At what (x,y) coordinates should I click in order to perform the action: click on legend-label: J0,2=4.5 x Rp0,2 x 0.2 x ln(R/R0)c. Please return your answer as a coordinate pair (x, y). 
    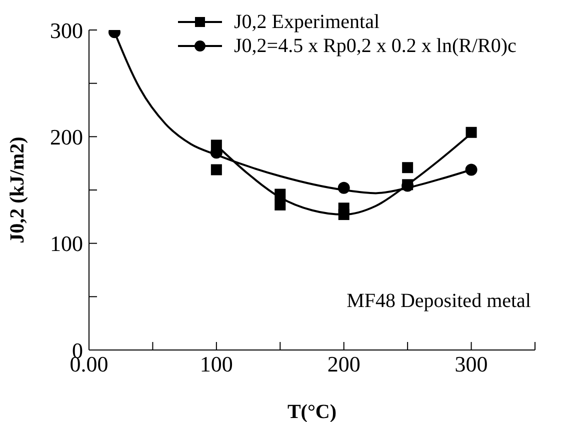
    Looking at the image, I should click on (375, 46).